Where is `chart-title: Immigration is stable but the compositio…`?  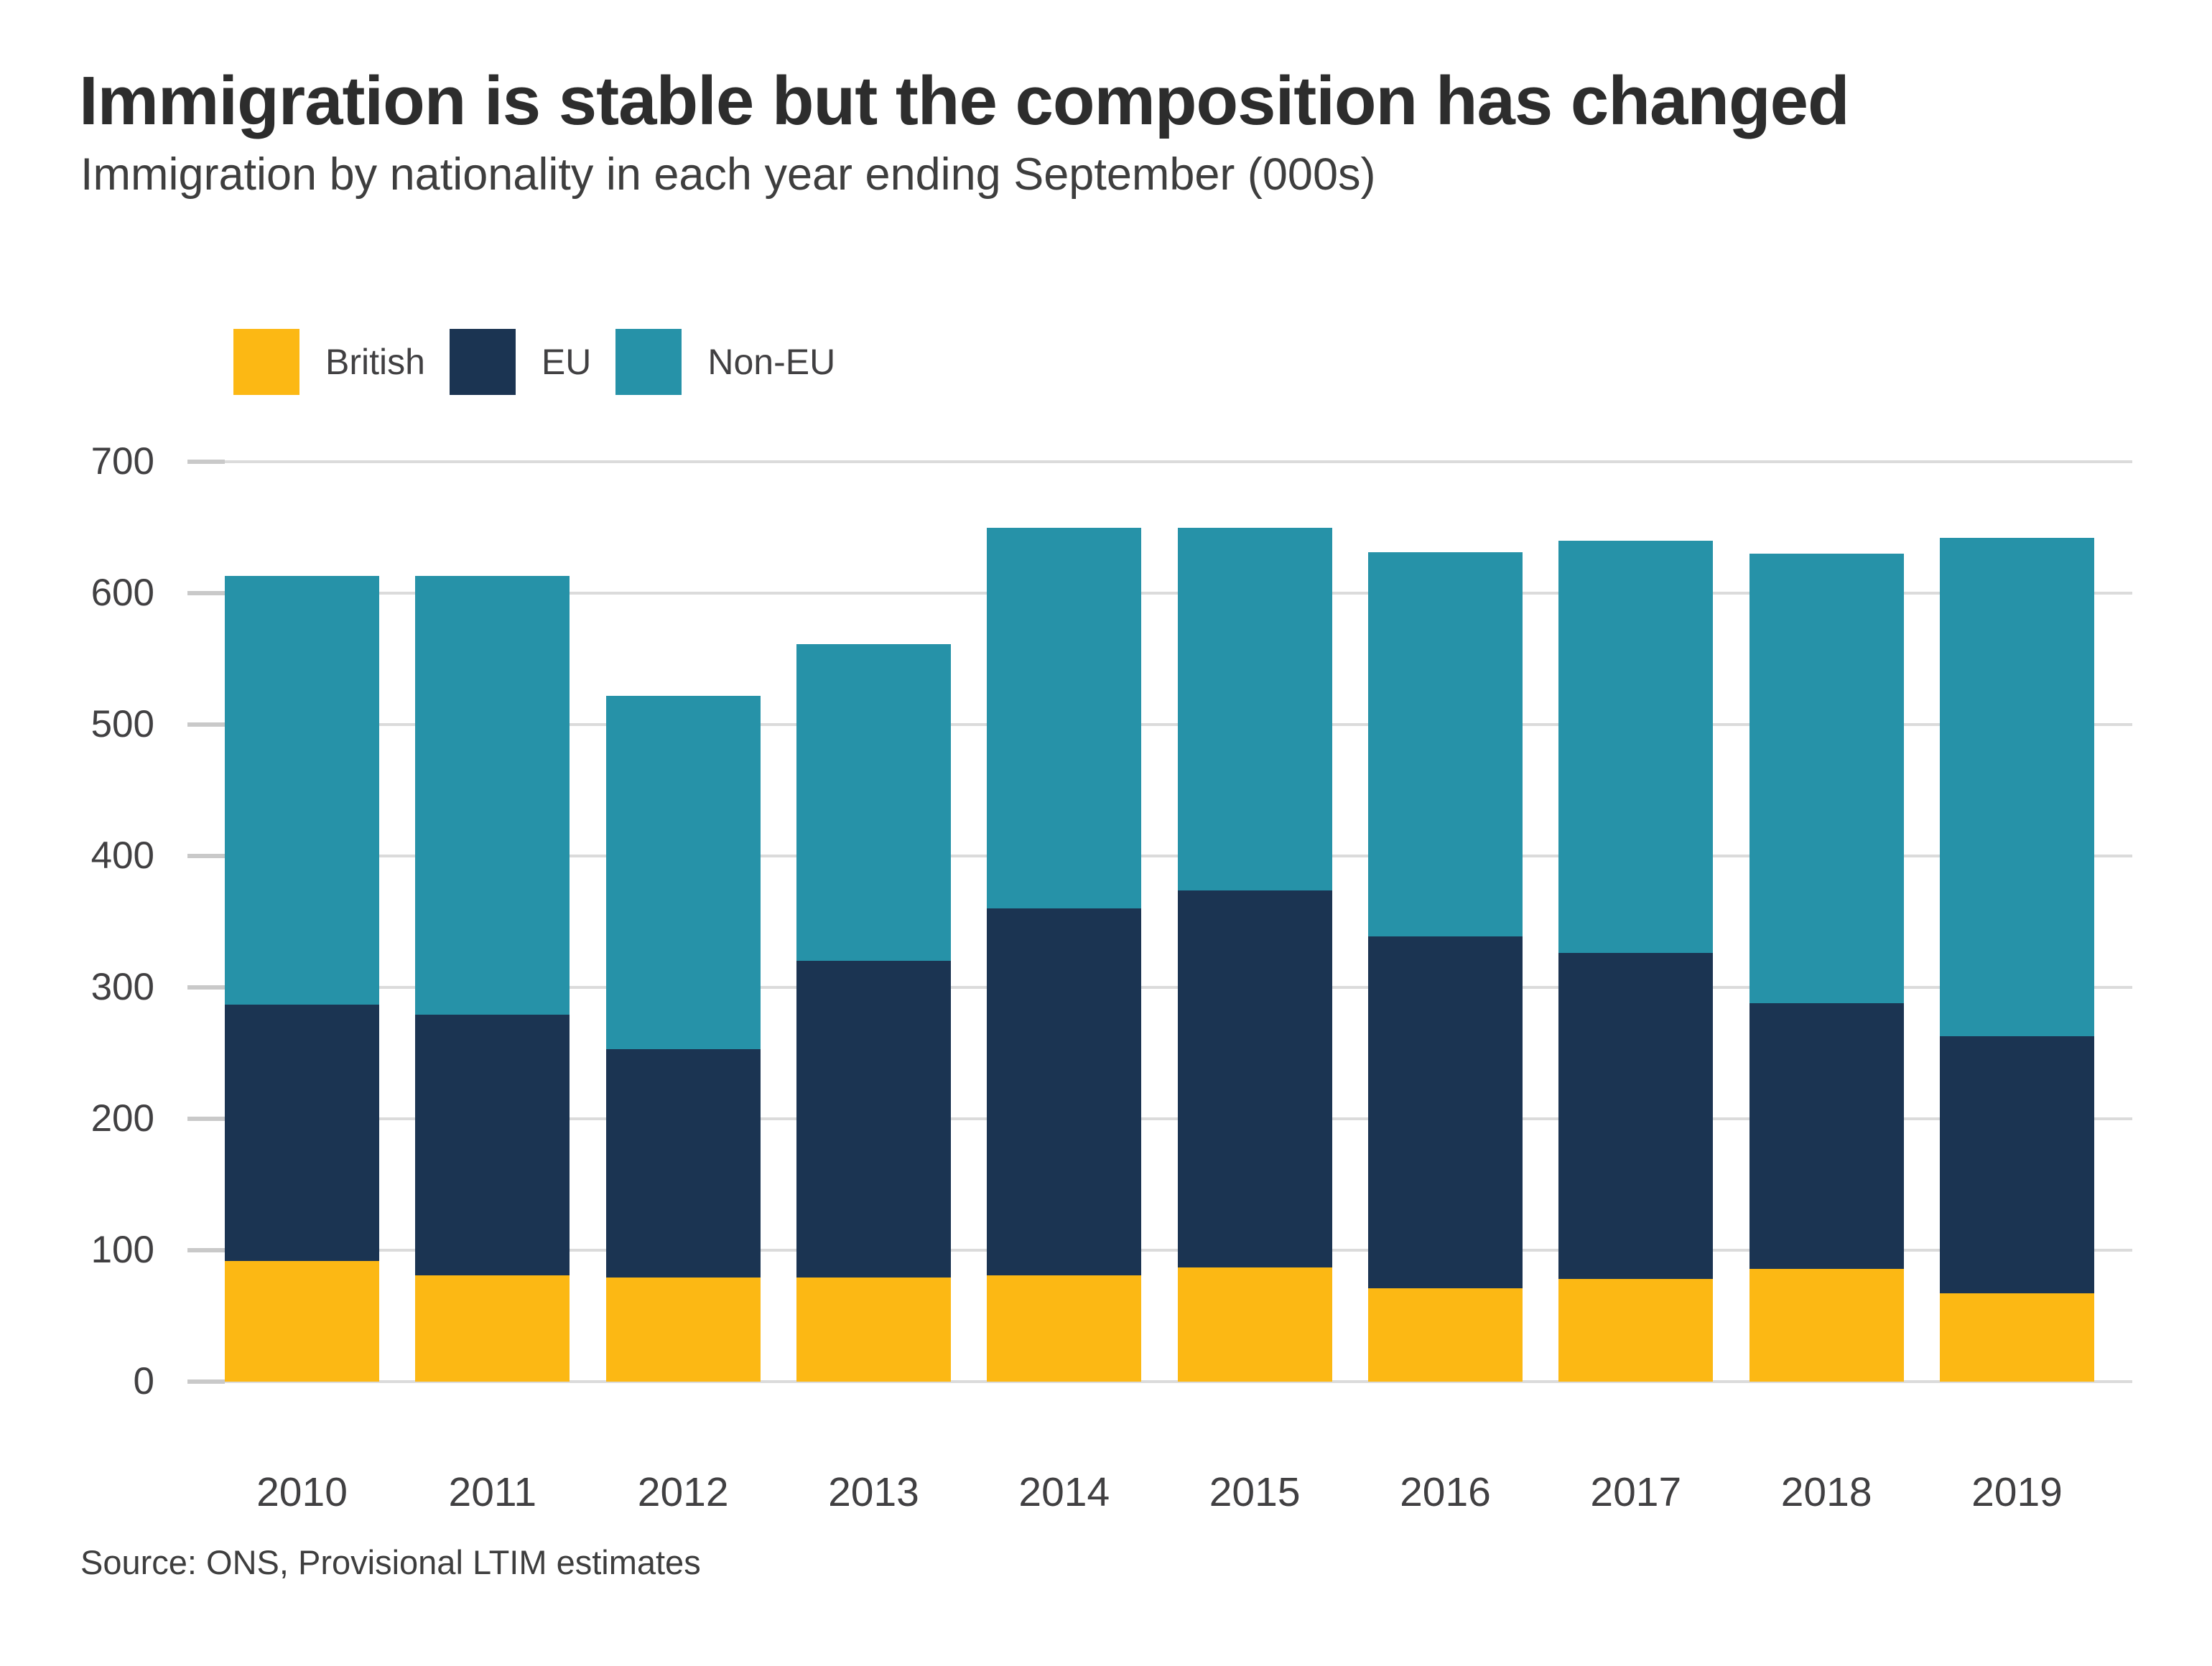
chart-title: Immigration is stable but the compositio… is located at coordinates (964, 100).